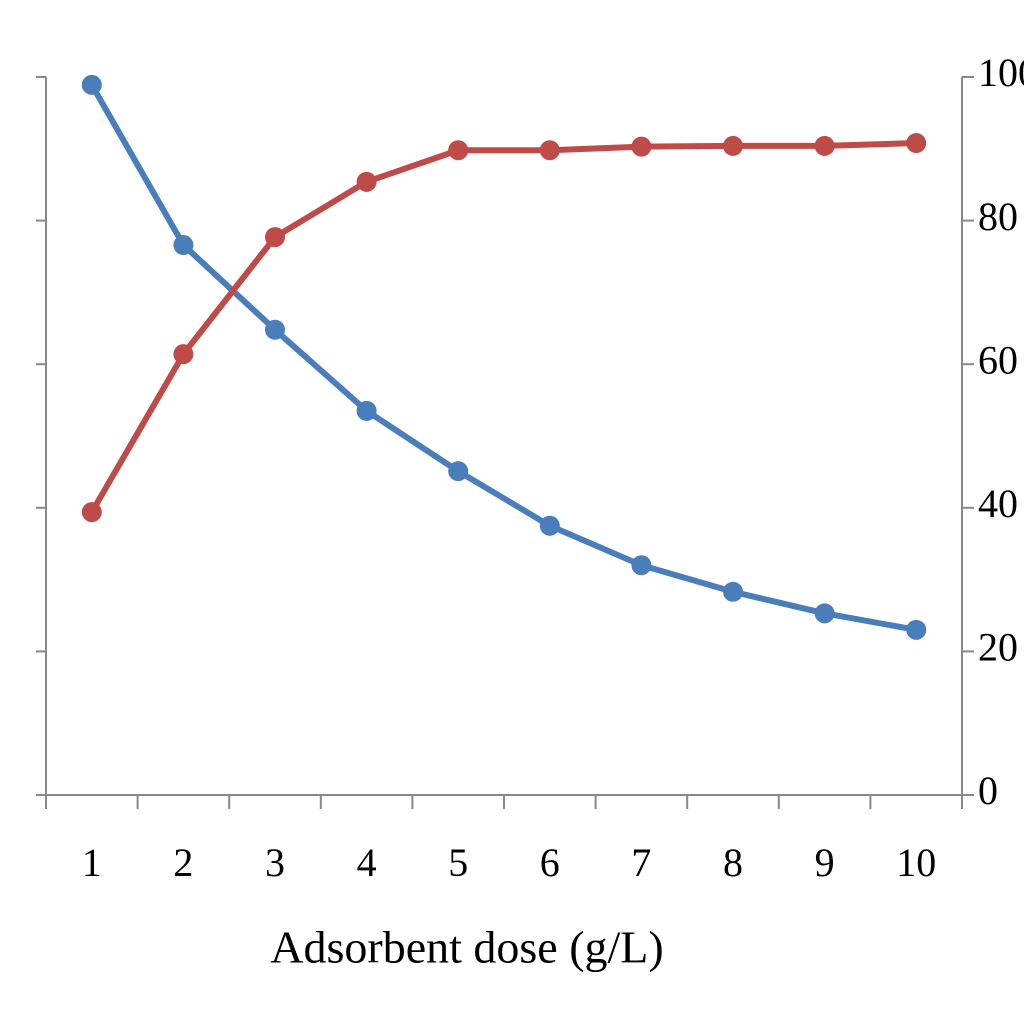 This screenshot has width=1024, height=1024. Describe the element at coordinates (998, 647) in the screenshot. I see `y2-tick-label: 20` at that location.